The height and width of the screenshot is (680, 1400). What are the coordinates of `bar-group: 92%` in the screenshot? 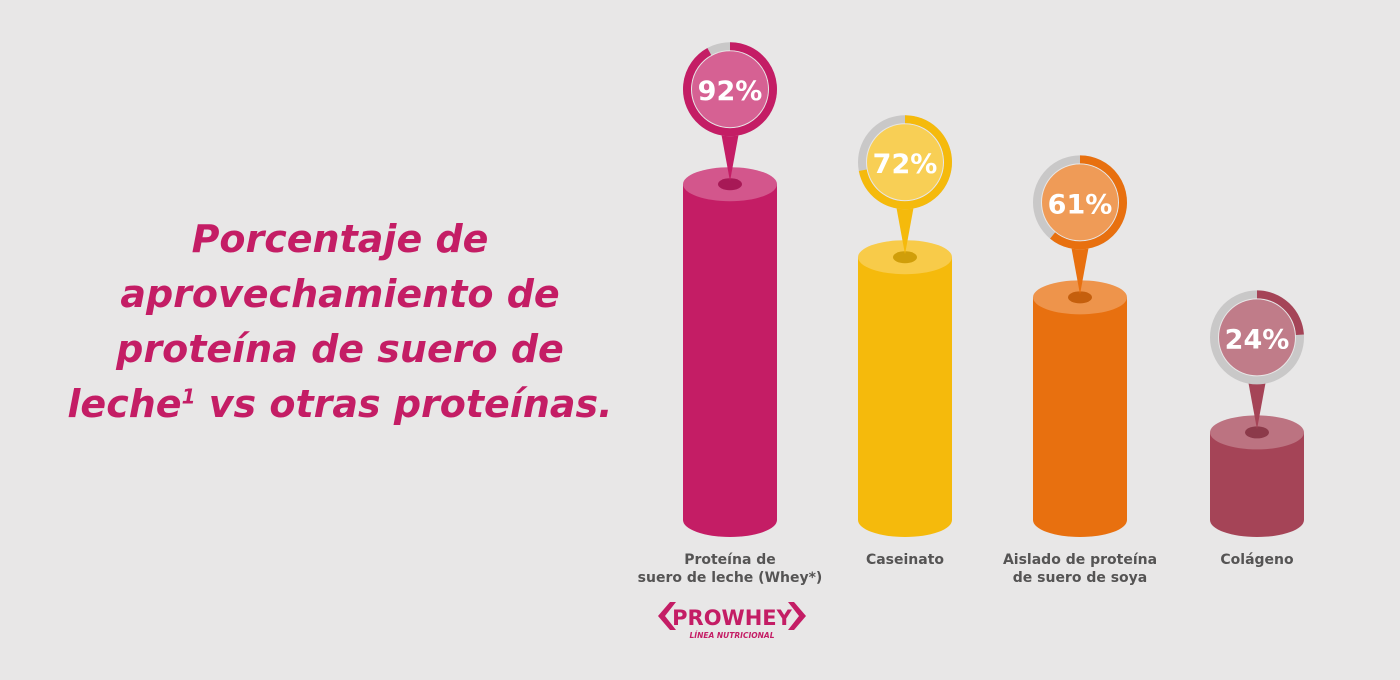 It's located at (730, 289).